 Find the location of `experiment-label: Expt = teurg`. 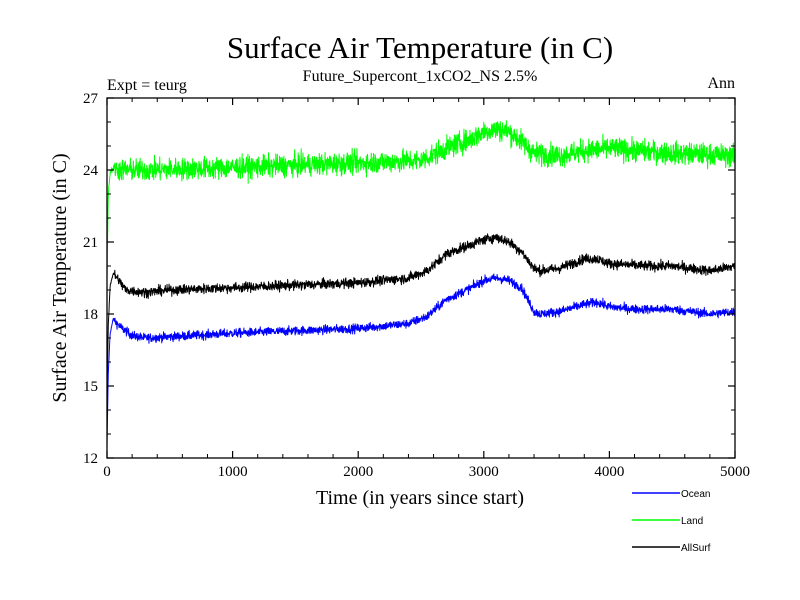

experiment-label: Expt = teurg is located at coordinates (147, 85).